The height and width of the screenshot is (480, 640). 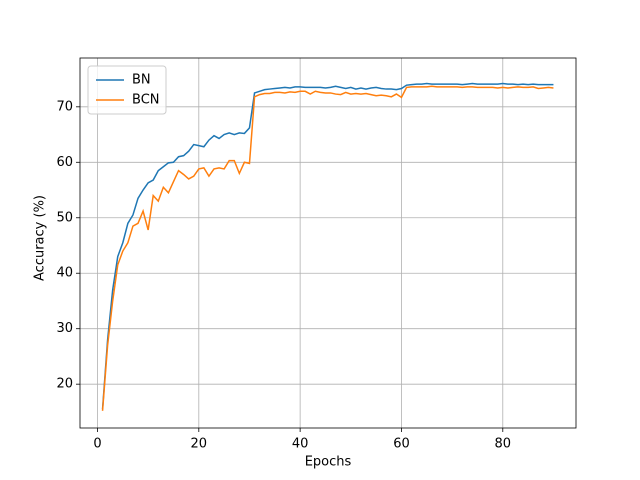 I want to click on x-tick-label: 40, so click(x=300, y=444).